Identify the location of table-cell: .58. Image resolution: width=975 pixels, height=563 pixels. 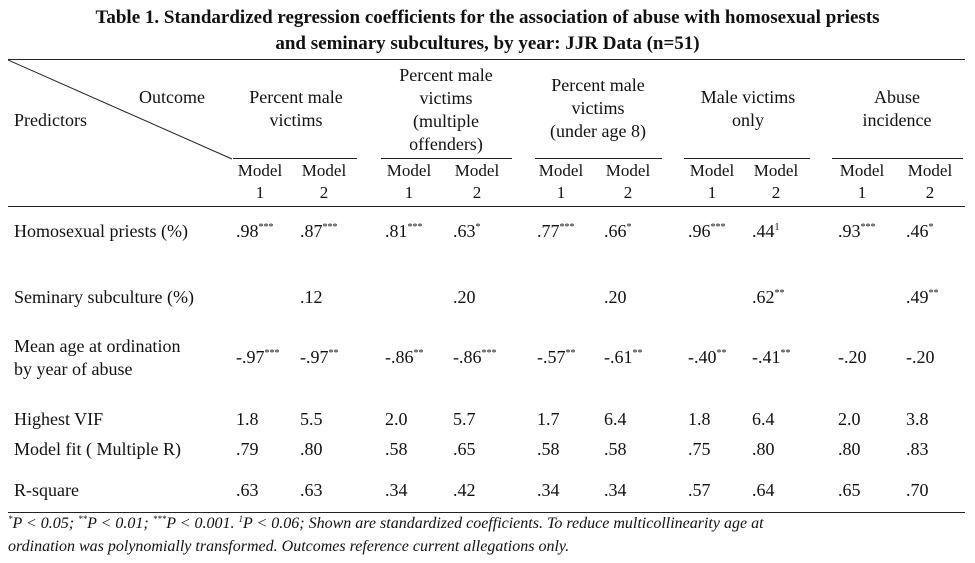
(615, 449).